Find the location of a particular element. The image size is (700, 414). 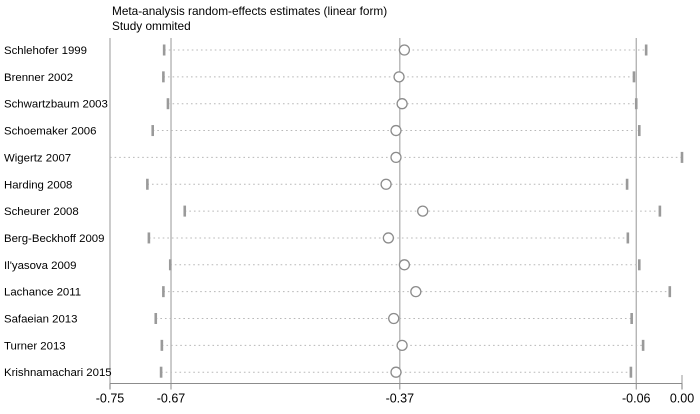

study-label: Schwartzbaum 2003 is located at coordinates (56, 105).